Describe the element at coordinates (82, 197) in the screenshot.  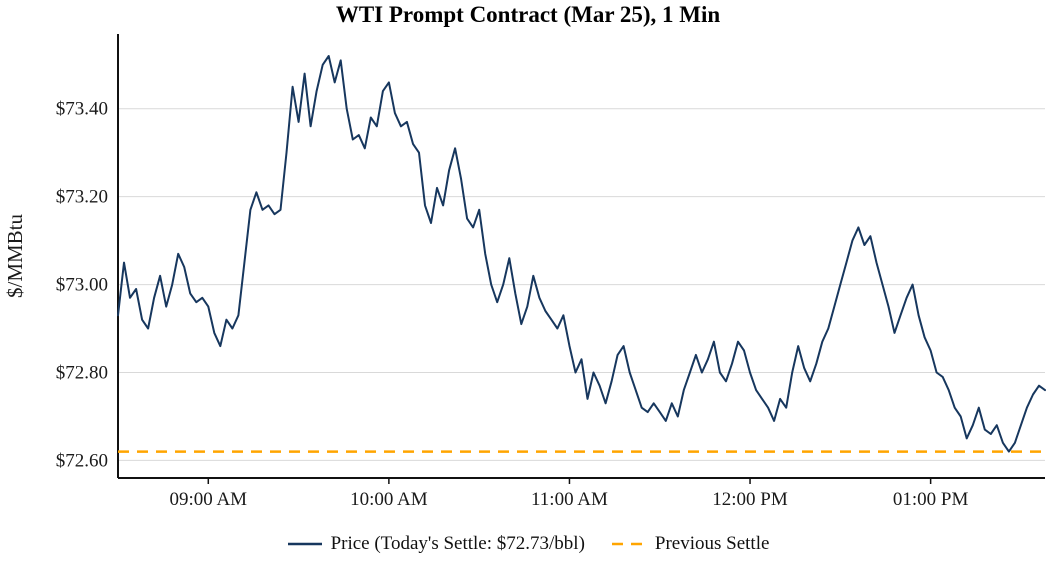
I see `y-tick-label: $73.20` at that location.